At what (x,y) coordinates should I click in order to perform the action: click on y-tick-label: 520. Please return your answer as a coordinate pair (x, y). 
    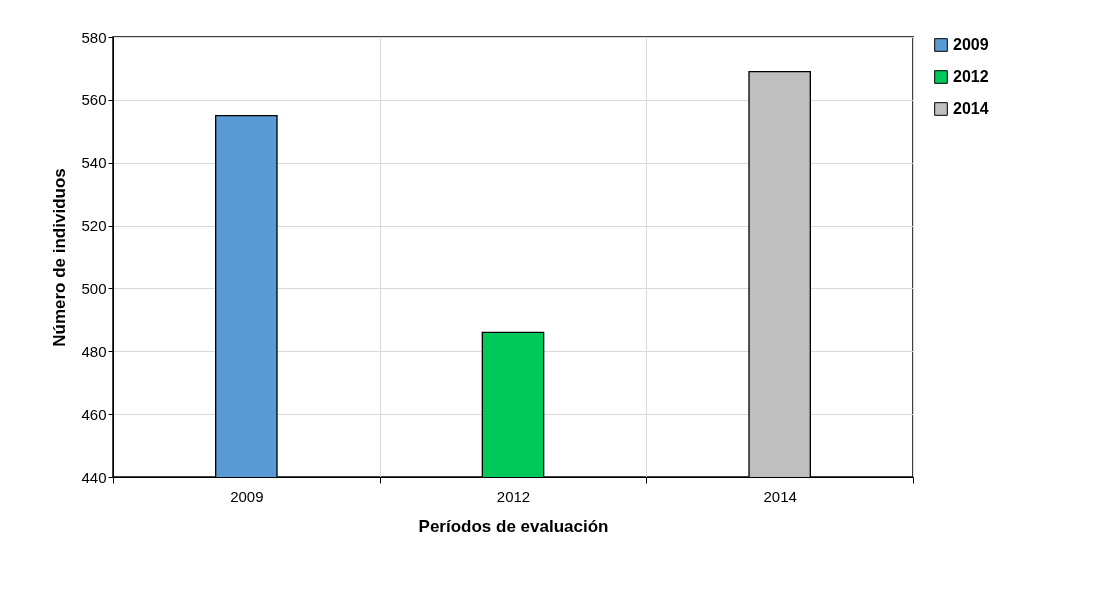
    Looking at the image, I should click on (94, 226).